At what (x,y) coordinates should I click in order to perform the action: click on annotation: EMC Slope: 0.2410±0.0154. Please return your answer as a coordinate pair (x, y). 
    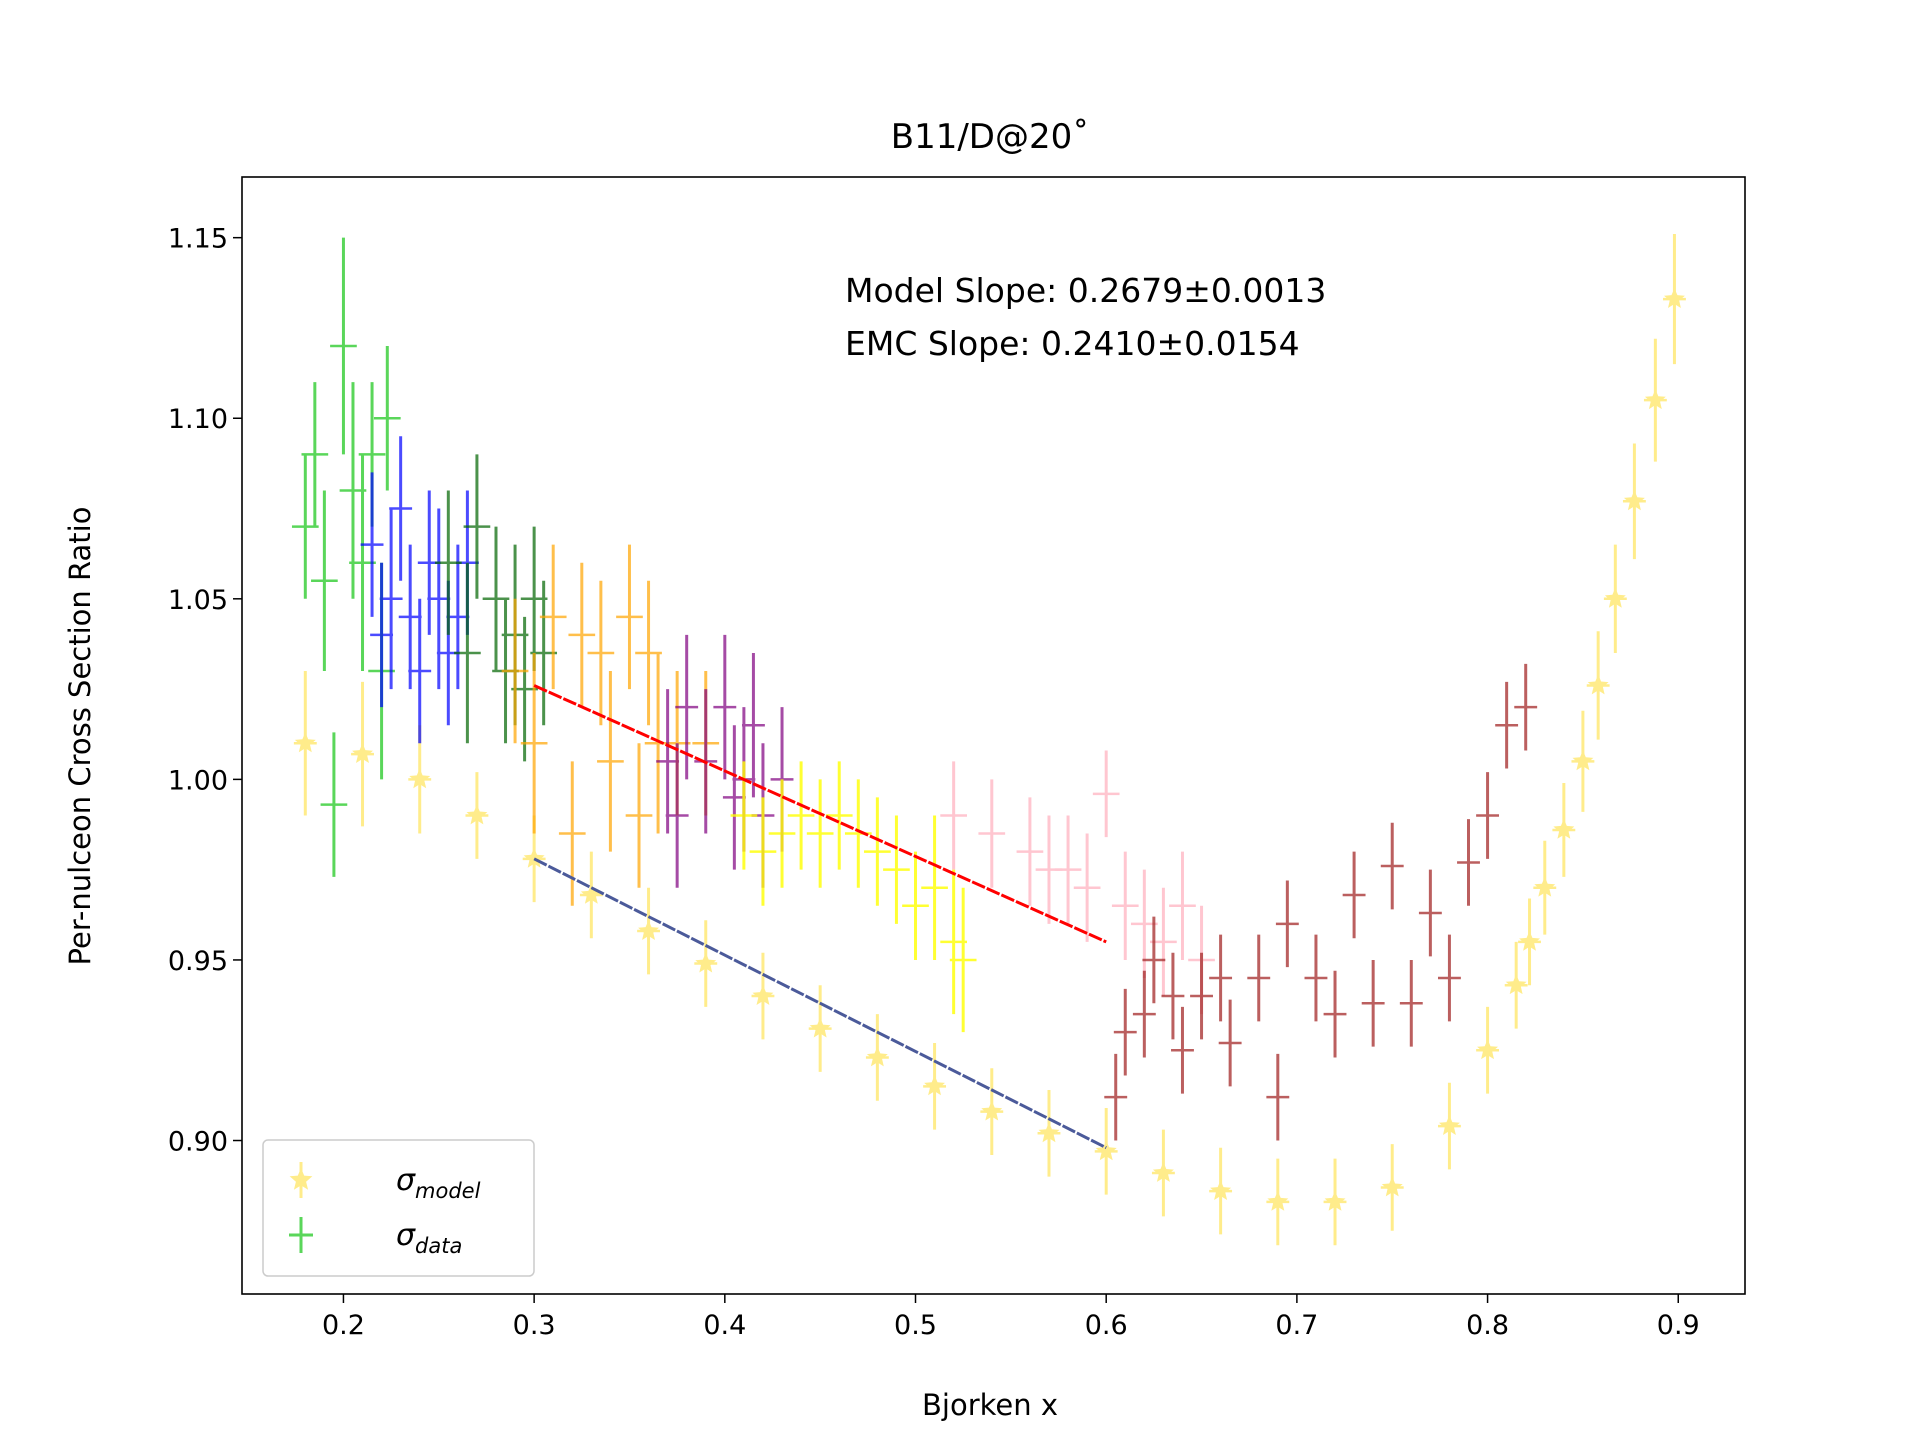
    Looking at the image, I should click on (1072, 343).